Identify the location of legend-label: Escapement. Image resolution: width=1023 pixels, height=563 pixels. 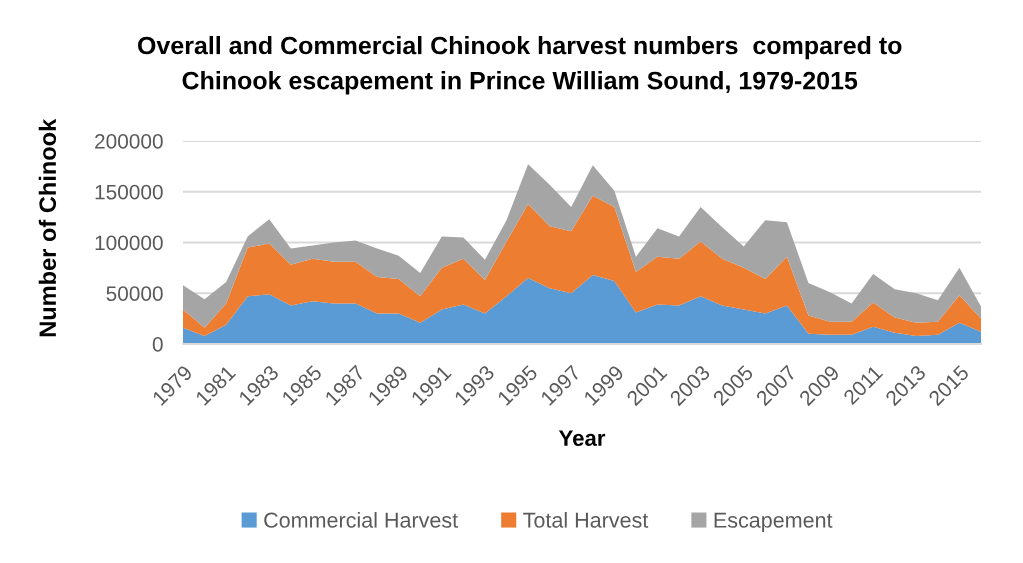
(773, 522).